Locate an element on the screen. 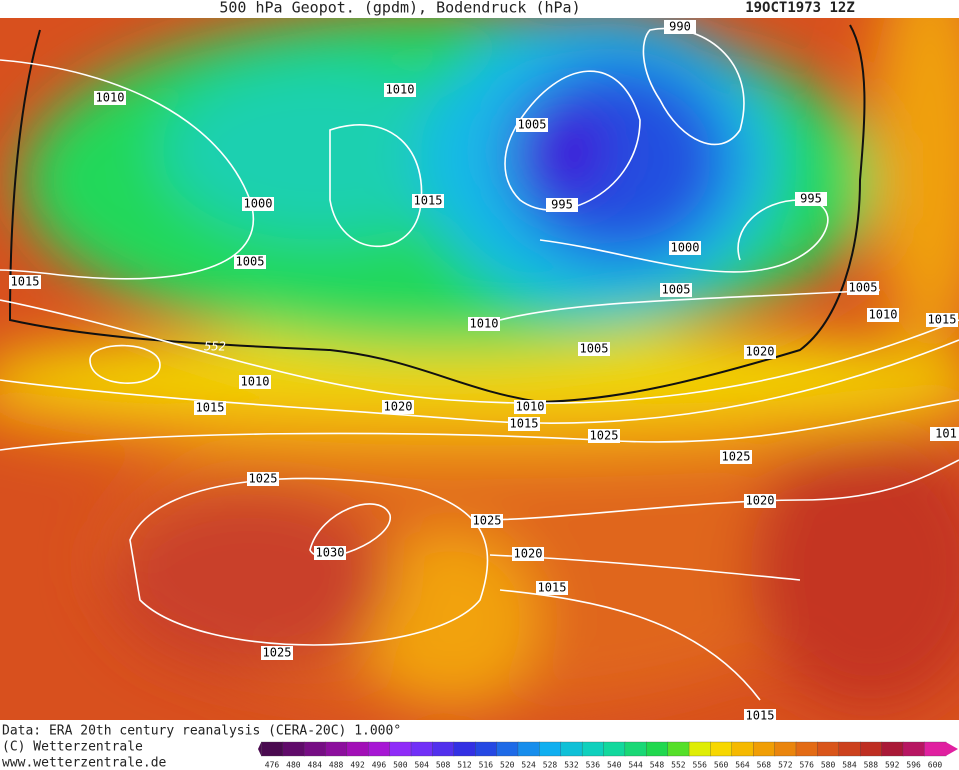 This screenshot has width=959, height=770. isobar-label: 1030 is located at coordinates (330, 553).